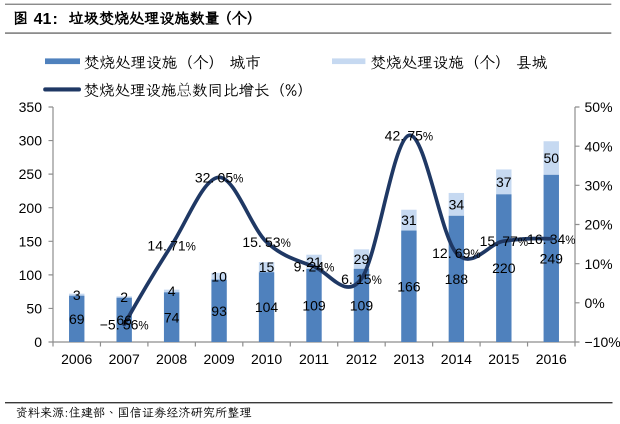 This screenshot has width=620, height=424. Describe the element at coordinates (551, 359) in the screenshot. I see `svg-text: 2016` at that location.